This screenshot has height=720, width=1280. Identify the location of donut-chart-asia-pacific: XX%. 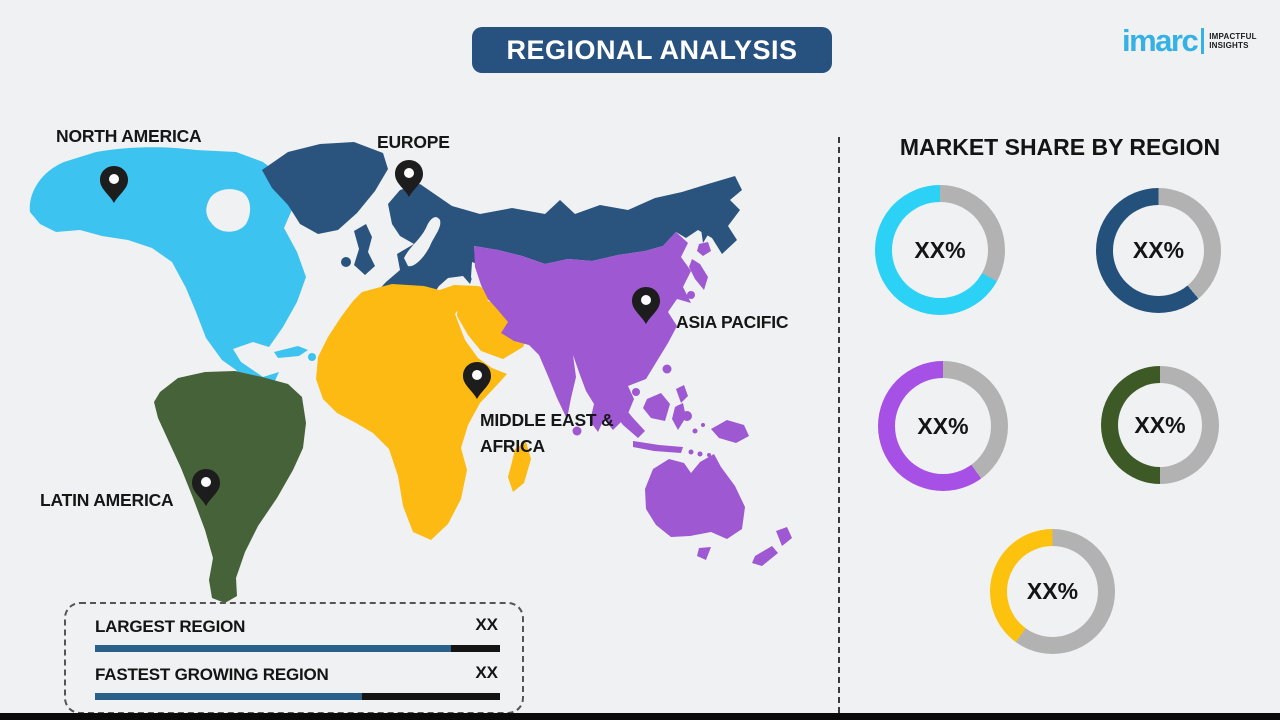
(943, 426).